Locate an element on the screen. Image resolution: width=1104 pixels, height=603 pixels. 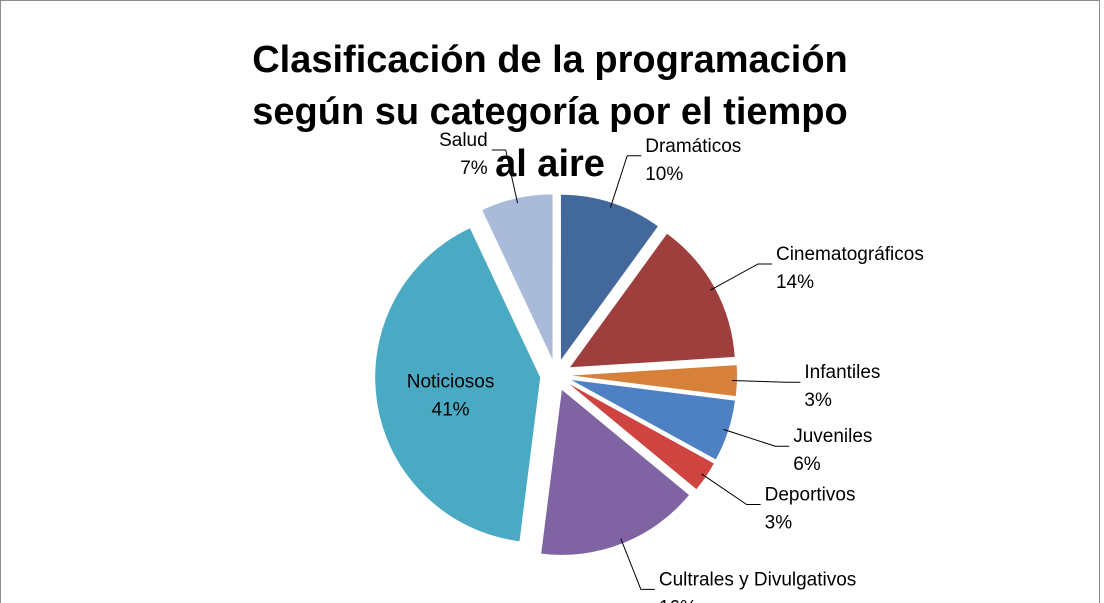
category-label: Infantiles is located at coordinates (842, 372).